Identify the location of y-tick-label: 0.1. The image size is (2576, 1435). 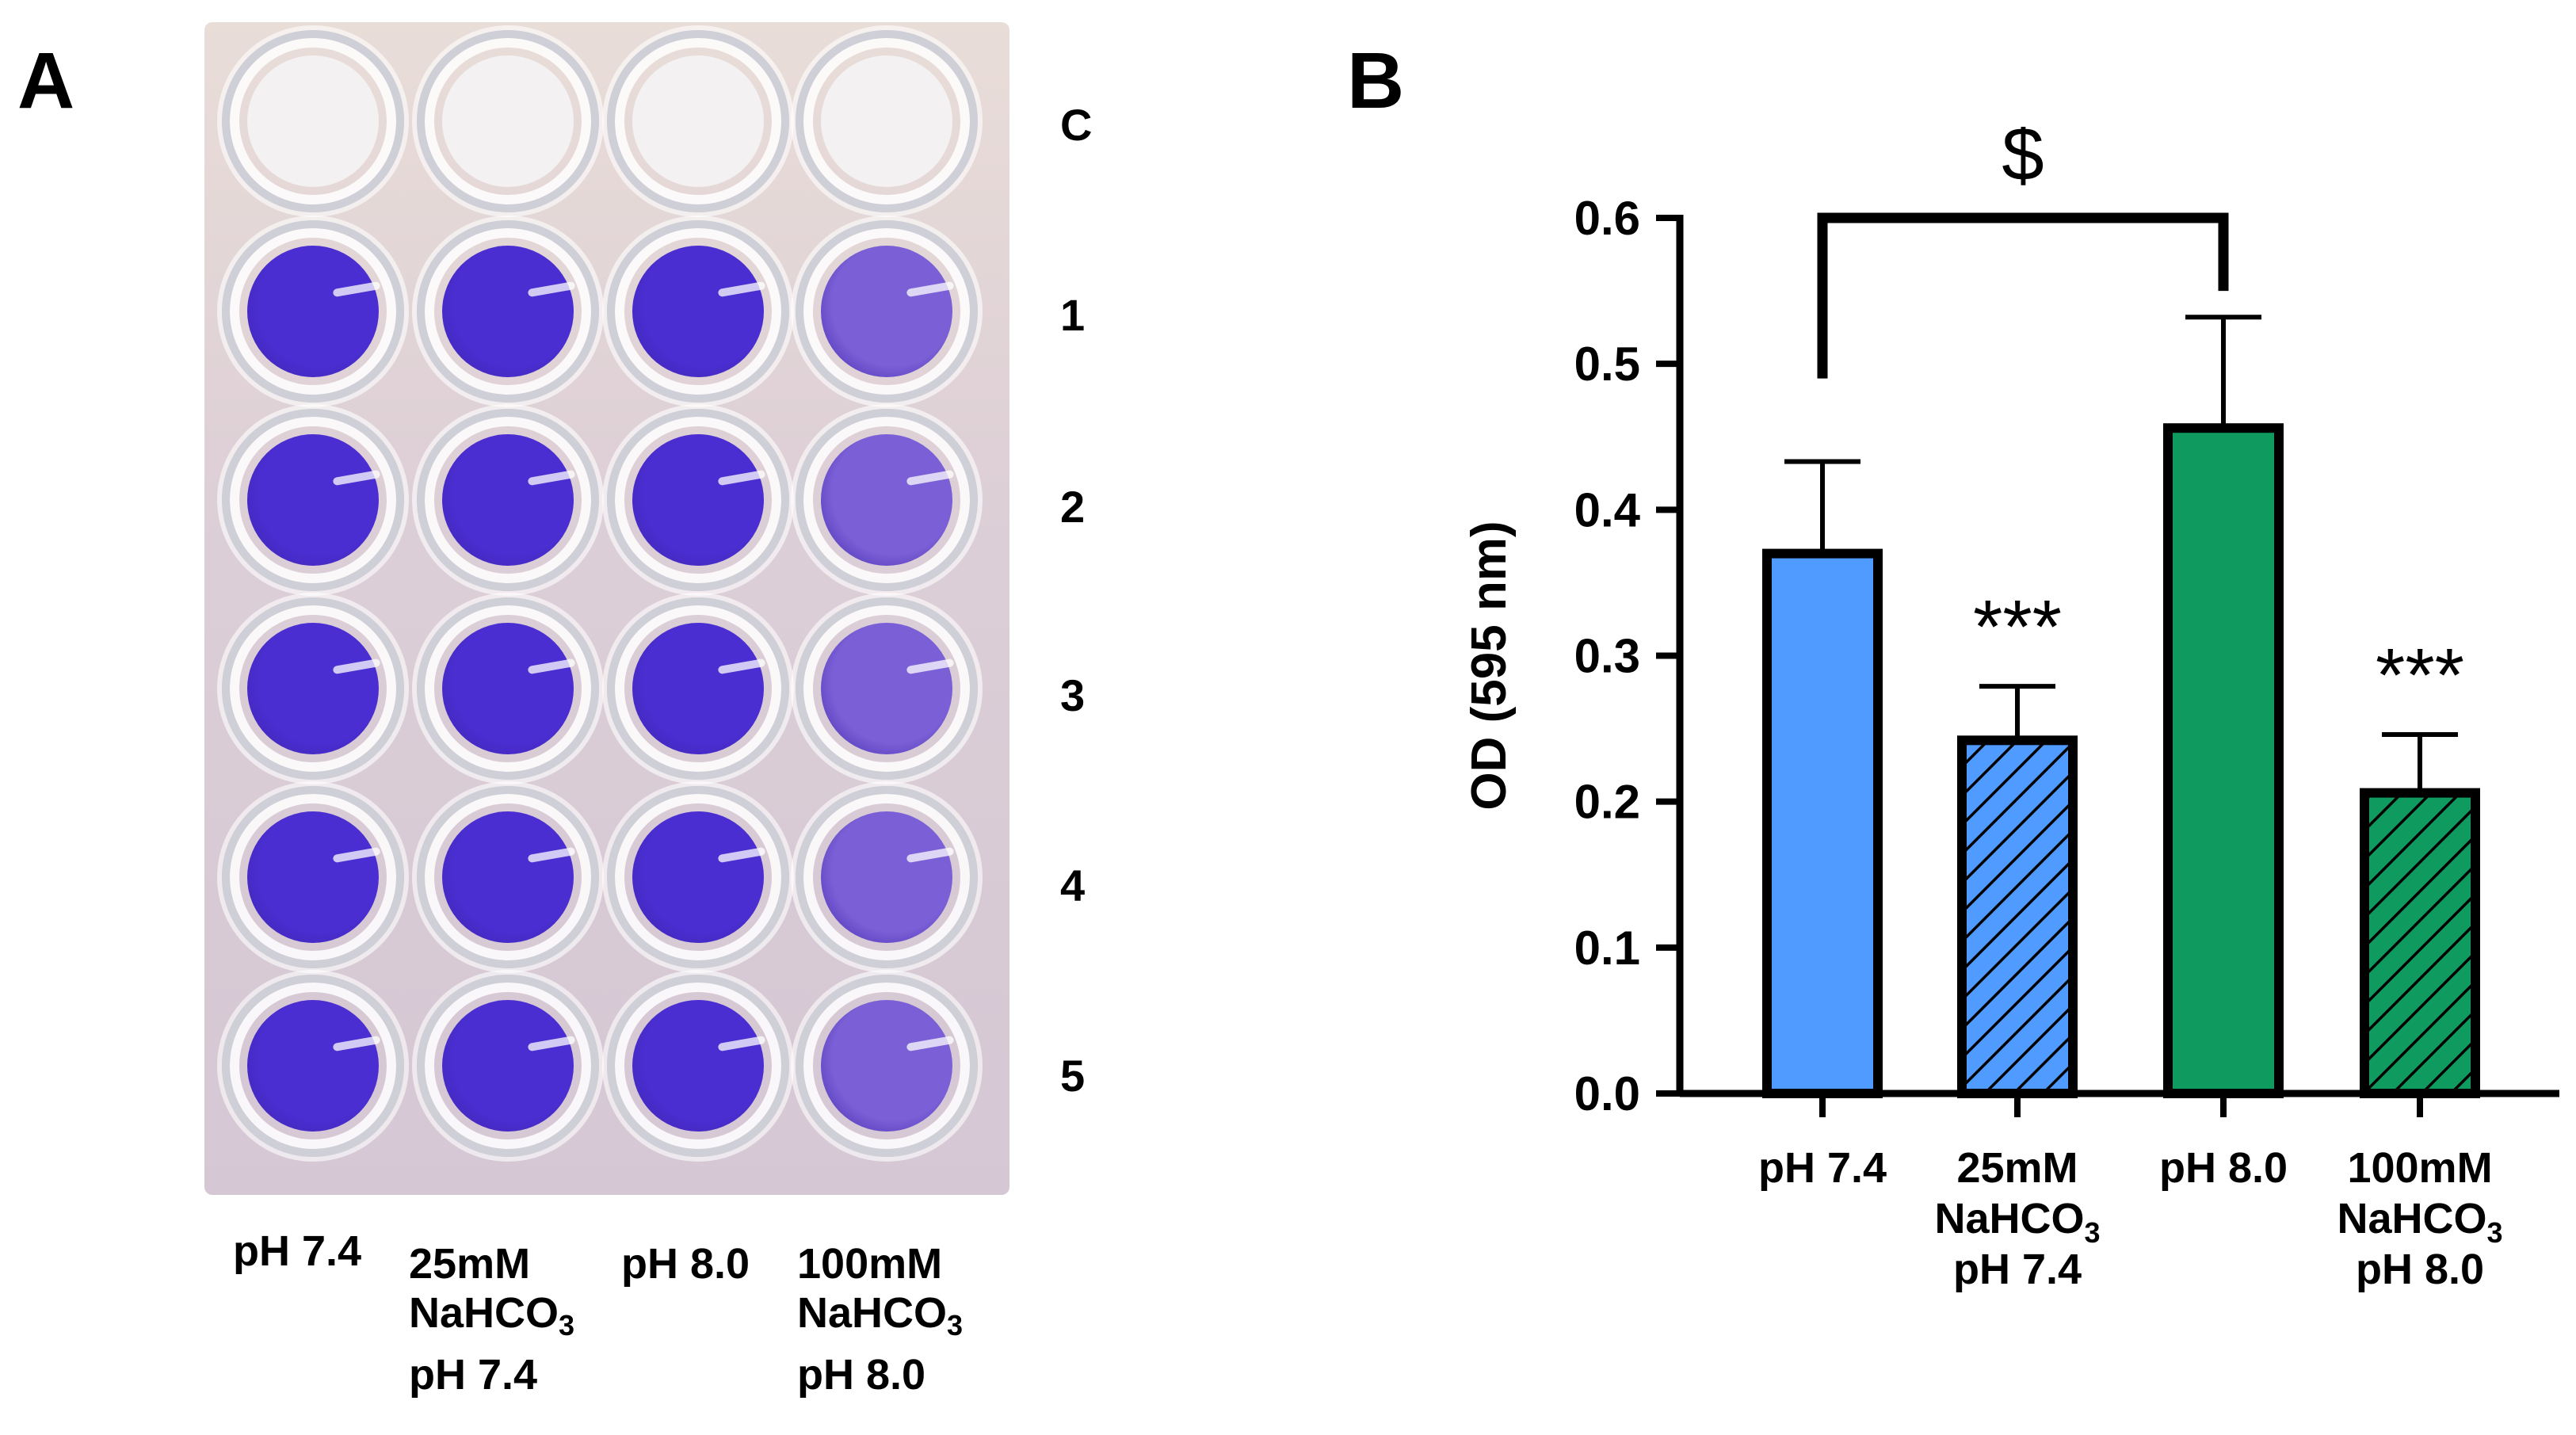
(1607, 948).